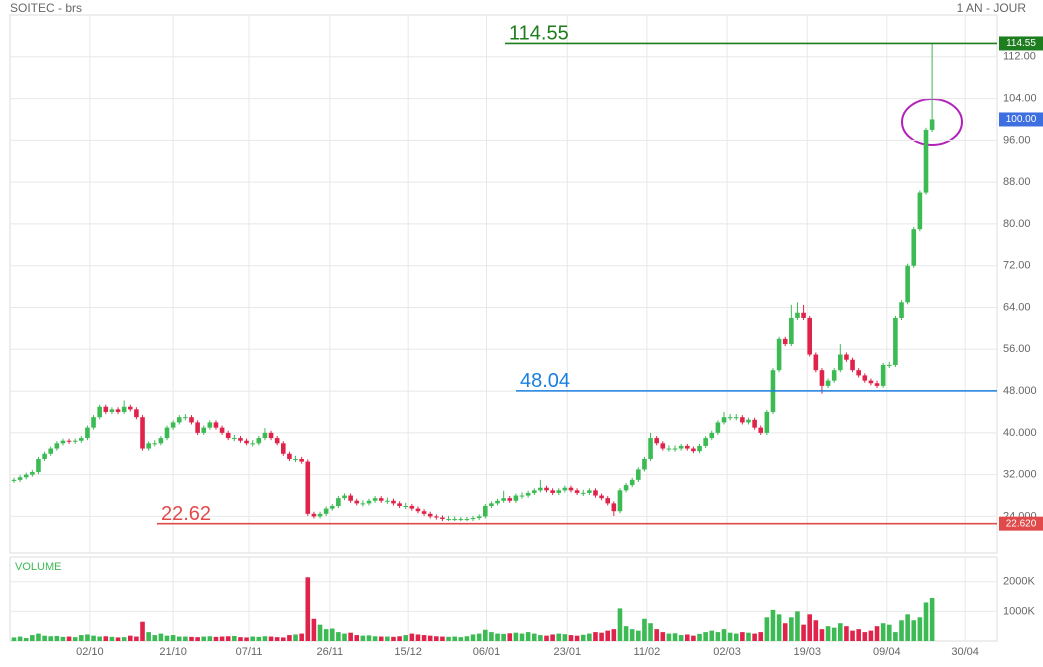 This screenshot has width=1043, height=667. I want to click on x-tick-label: 06/01, so click(487, 652).